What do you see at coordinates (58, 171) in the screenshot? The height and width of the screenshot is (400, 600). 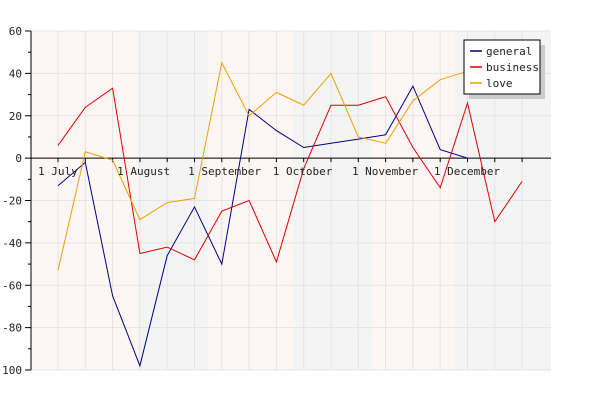 I see `x-tick-label: 1 July` at bounding box center [58, 171].